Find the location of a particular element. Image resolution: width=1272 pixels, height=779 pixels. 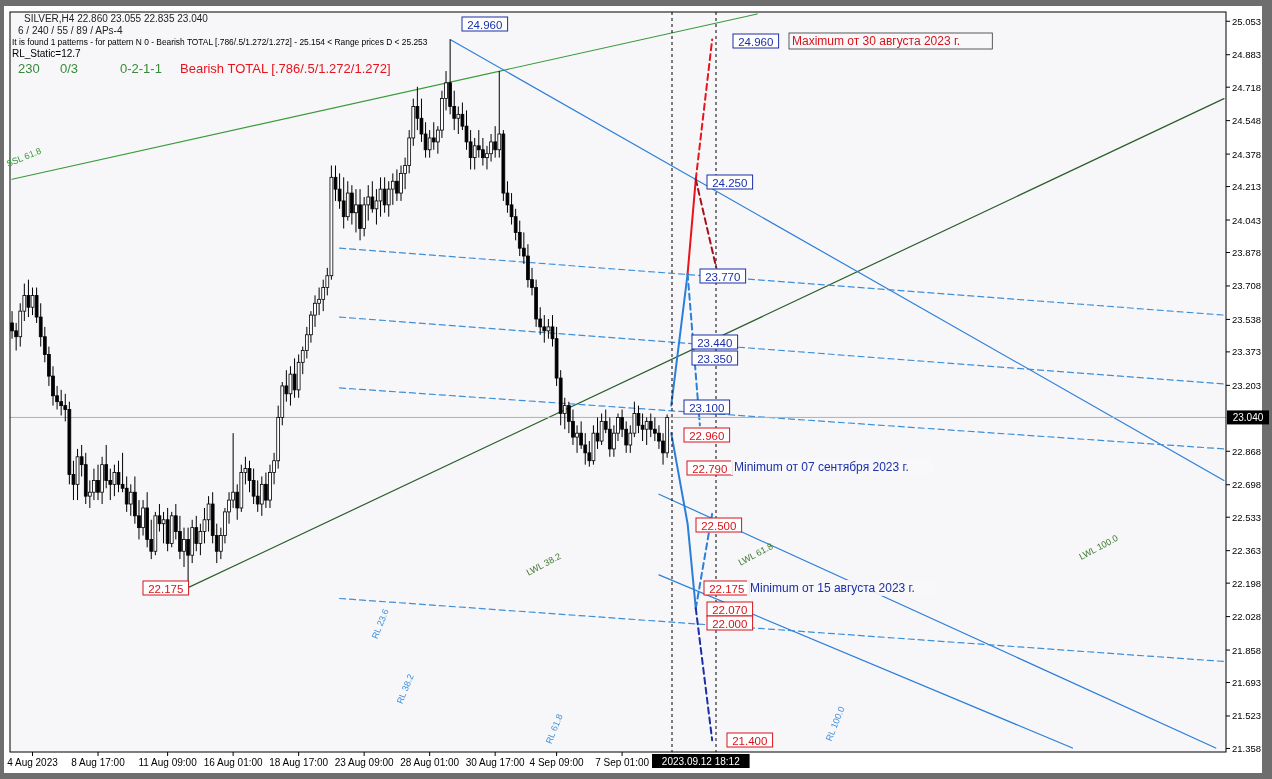

y-tick-label: 22.533 is located at coordinates (1247, 517).